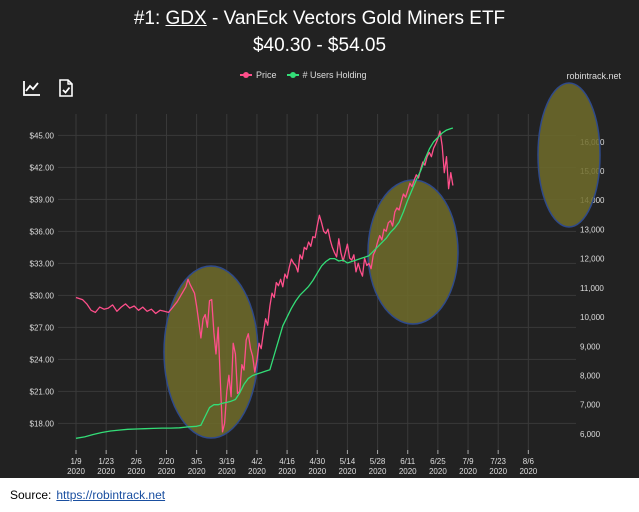  Describe the element at coordinates (292, 75) in the screenshot. I see `legend-swatch-users` at that location.